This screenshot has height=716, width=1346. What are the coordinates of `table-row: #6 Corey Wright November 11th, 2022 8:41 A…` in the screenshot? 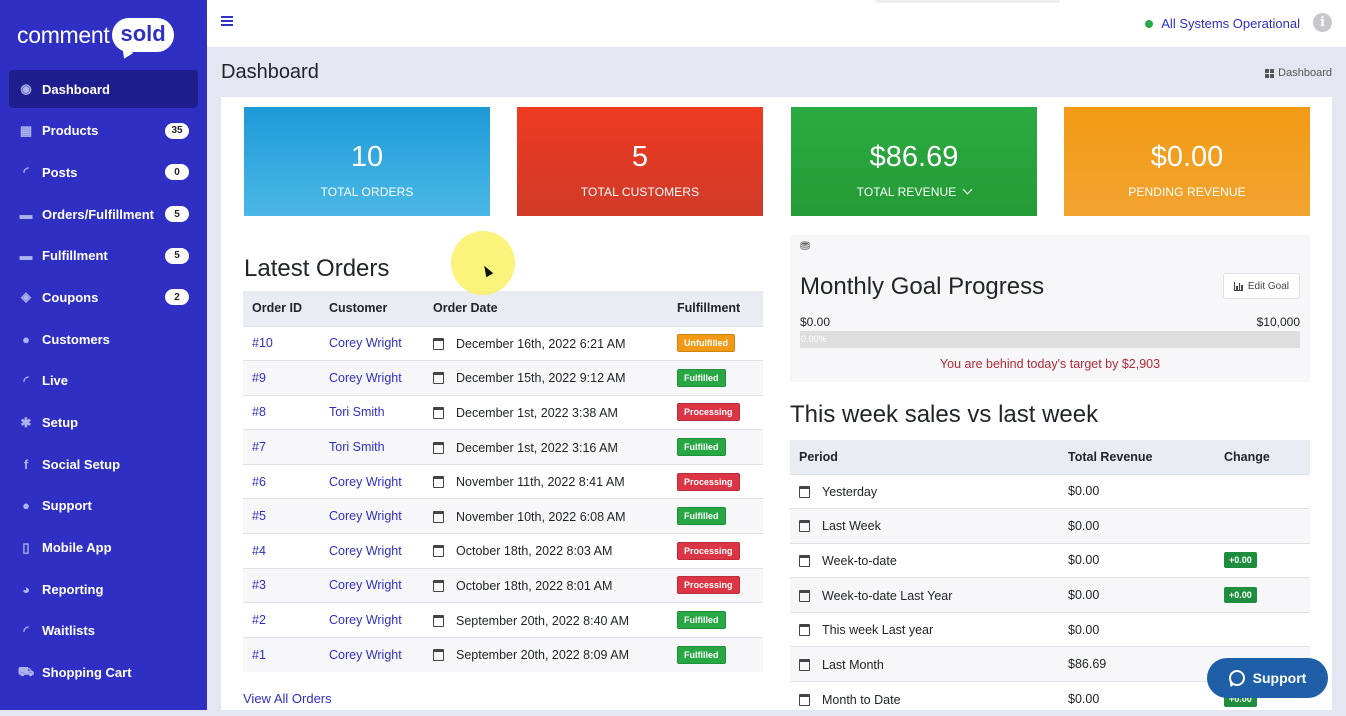 It's located at (503, 481).